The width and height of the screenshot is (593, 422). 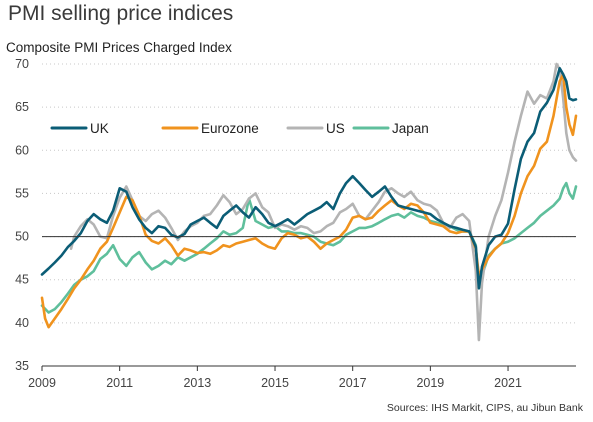 I want to click on legend: UK Eurozone US Japan, so click(x=239, y=128).